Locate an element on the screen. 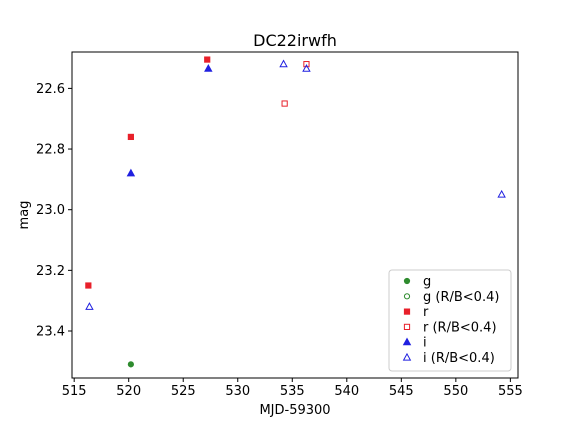 This screenshot has width=576, height=432. x-tick-label-525: 525 is located at coordinates (183, 391).